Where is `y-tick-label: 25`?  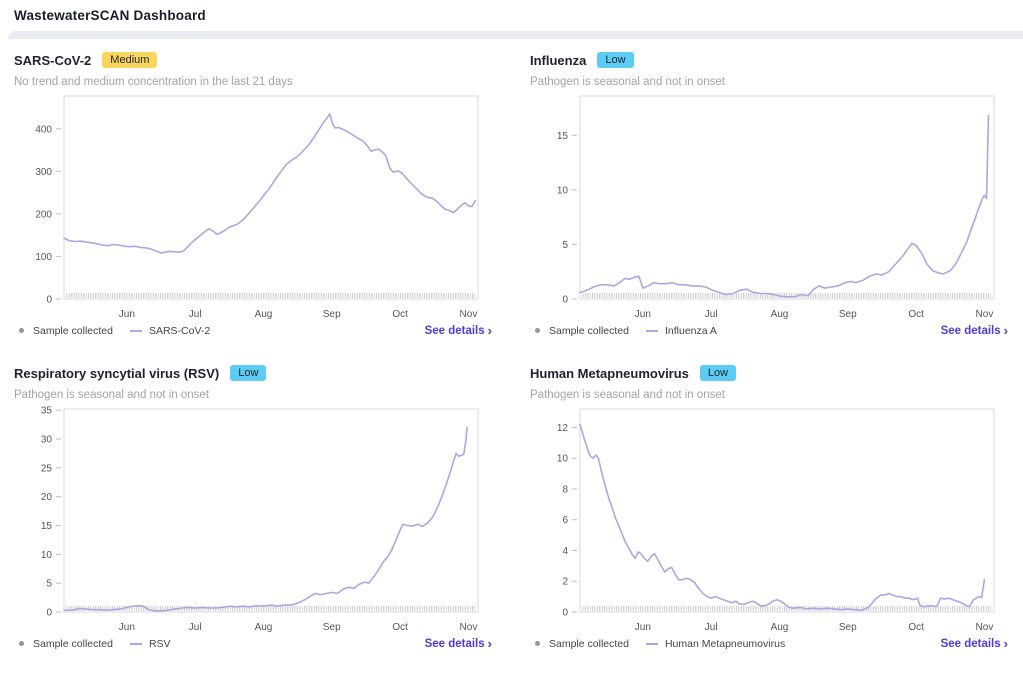
y-tick-label: 25 is located at coordinates (47, 468).